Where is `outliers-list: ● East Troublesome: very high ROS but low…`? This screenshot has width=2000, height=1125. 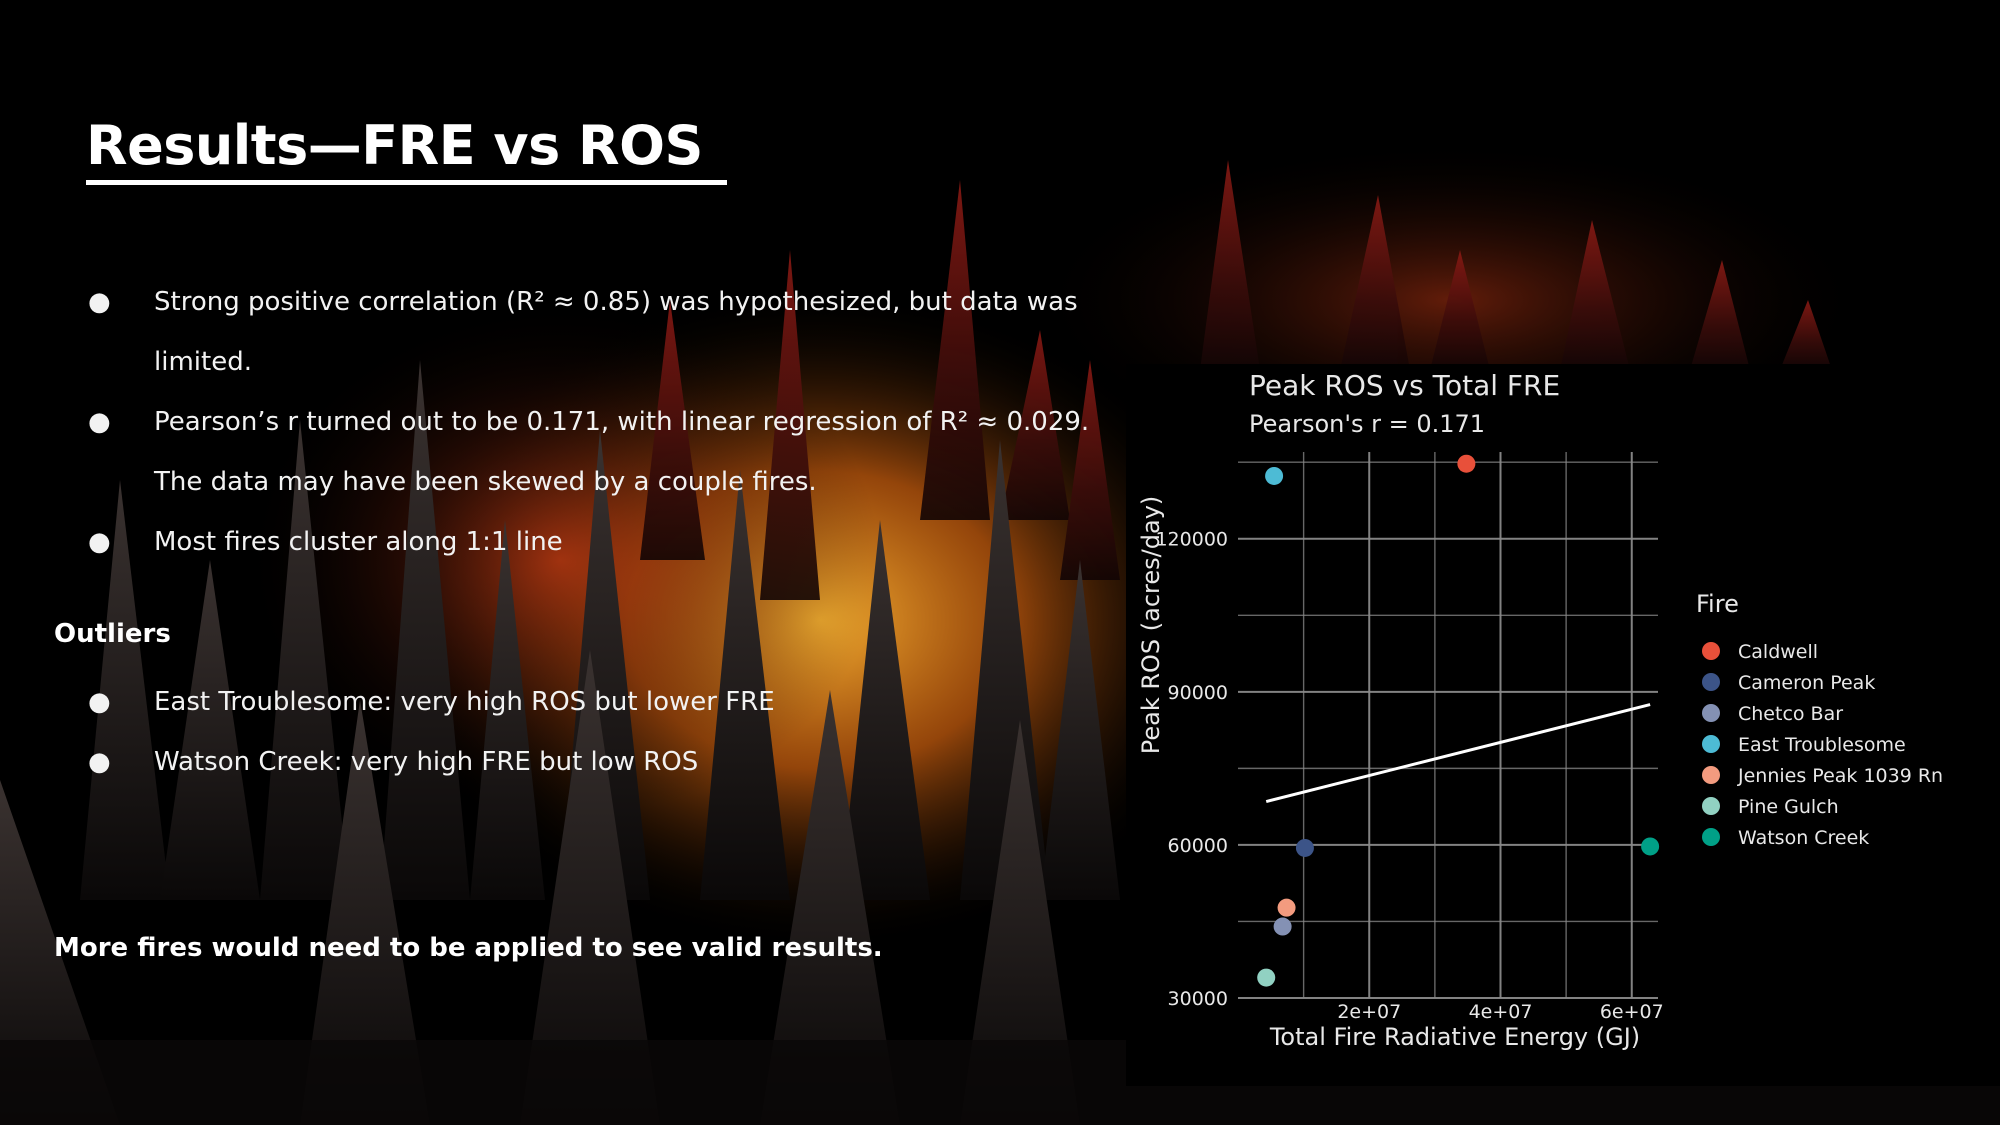 outliers-list: ● East Troublesome: very high ROS but low… is located at coordinates (591, 732).